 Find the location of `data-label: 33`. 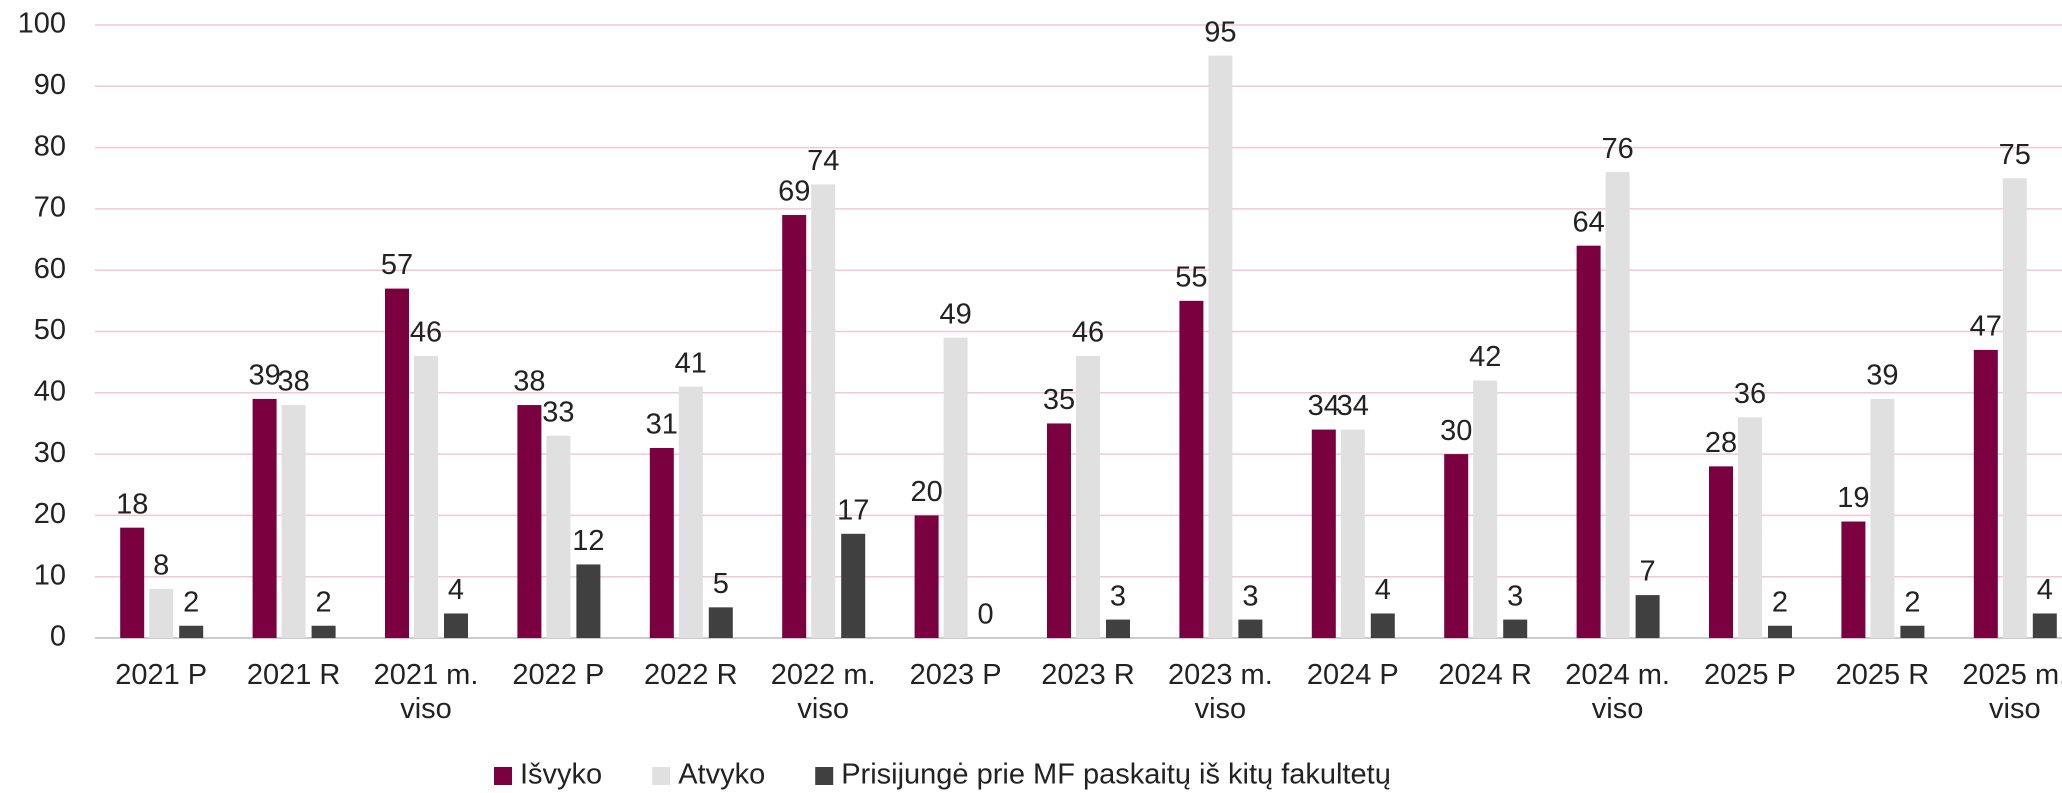

data-label: 33 is located at coordinates (558, 412).